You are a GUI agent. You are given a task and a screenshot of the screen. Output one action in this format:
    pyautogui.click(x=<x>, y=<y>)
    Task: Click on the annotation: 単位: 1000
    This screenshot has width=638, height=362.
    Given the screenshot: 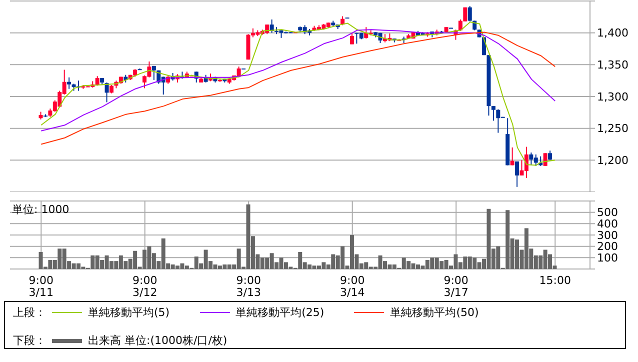 What is the action you would take?
    pyautogui.click(x=41, y=209)
    